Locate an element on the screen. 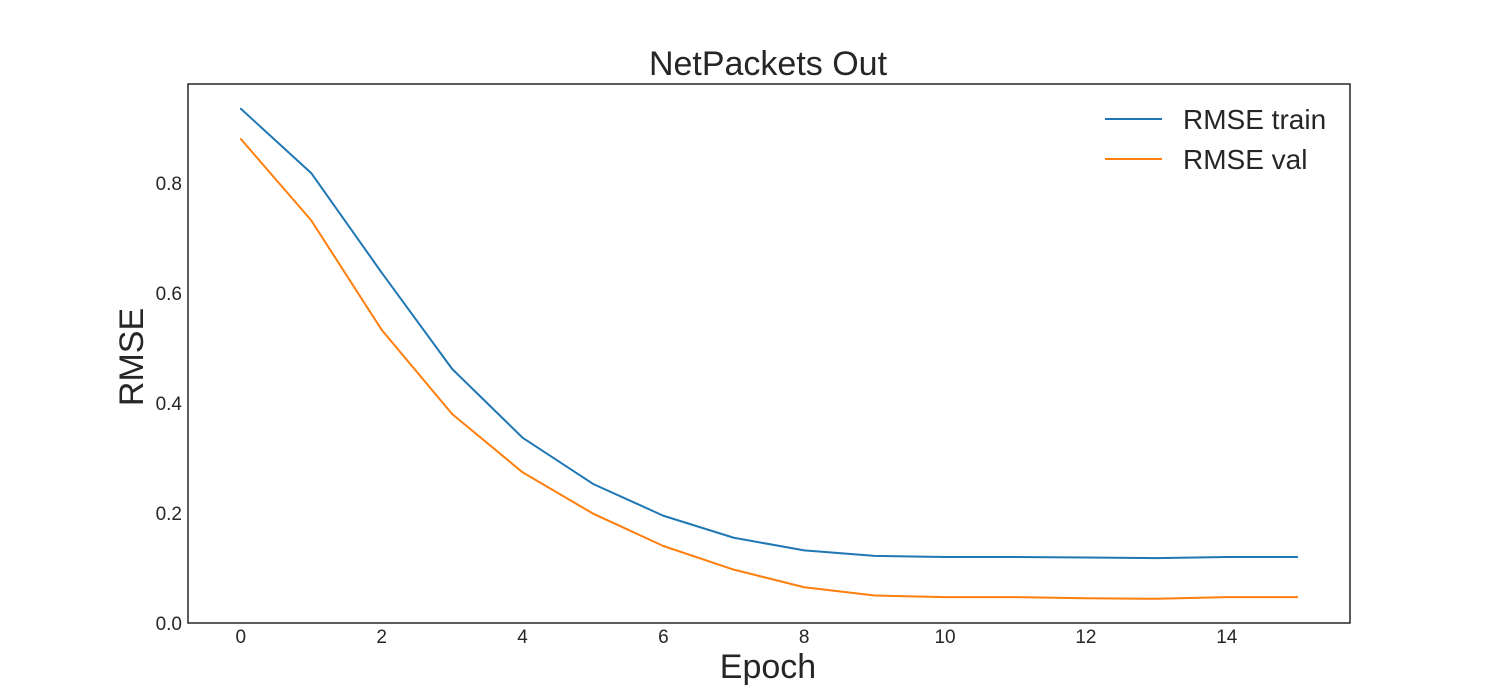 This screenshot has height=700, width=1500. x-tick-label: 14 is located at coordinates (1227, 637).